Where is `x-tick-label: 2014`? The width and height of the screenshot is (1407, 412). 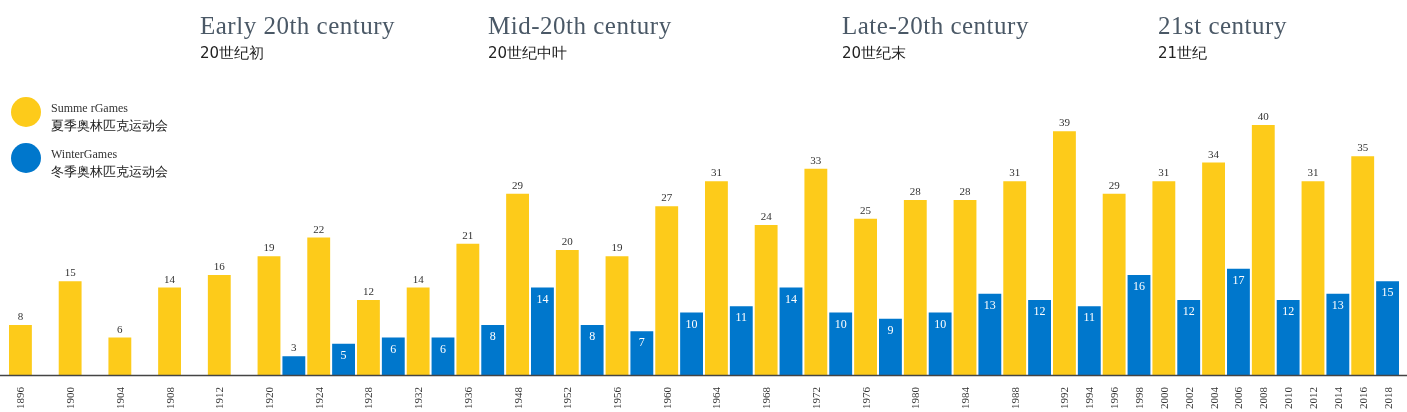
x-tick-label: 2014 is located at coordinates (1337, 397).